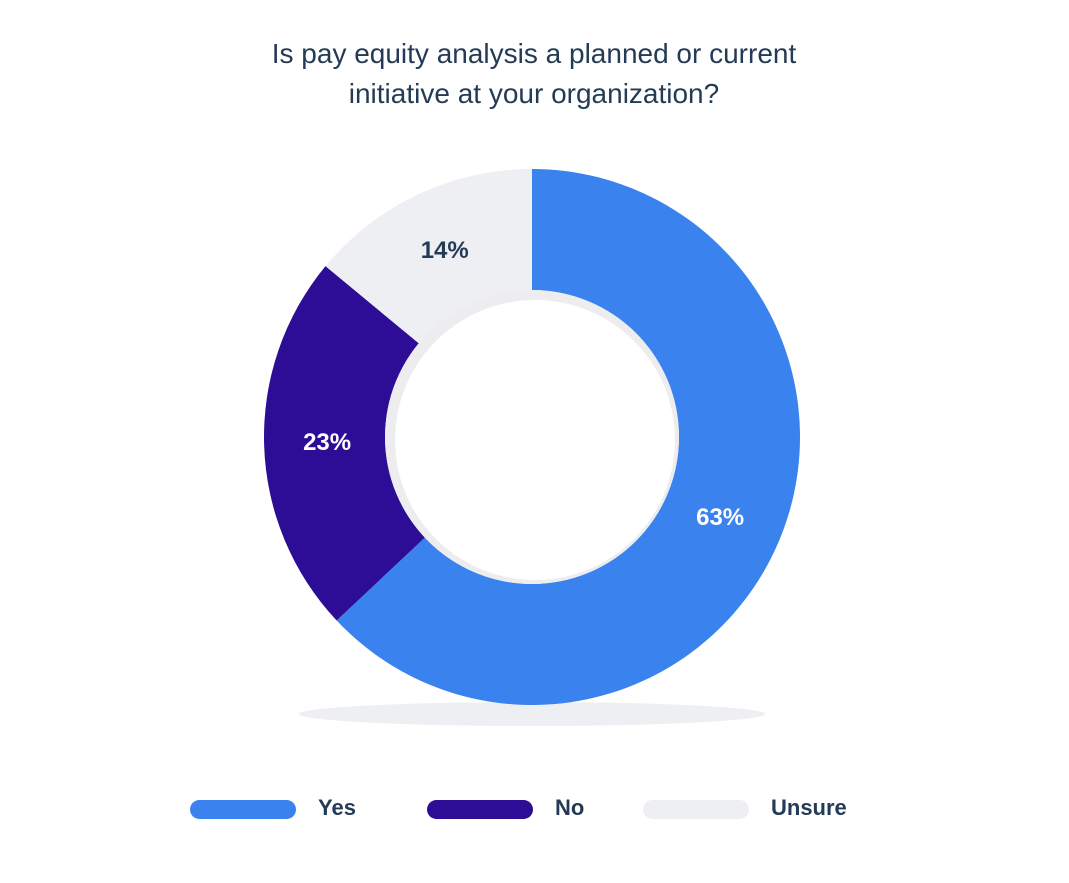 The width and height of the screenshot is (1069, 883). Describe the element at coordinates (532, 714) in the screenshot. I see `shadow` at that location.